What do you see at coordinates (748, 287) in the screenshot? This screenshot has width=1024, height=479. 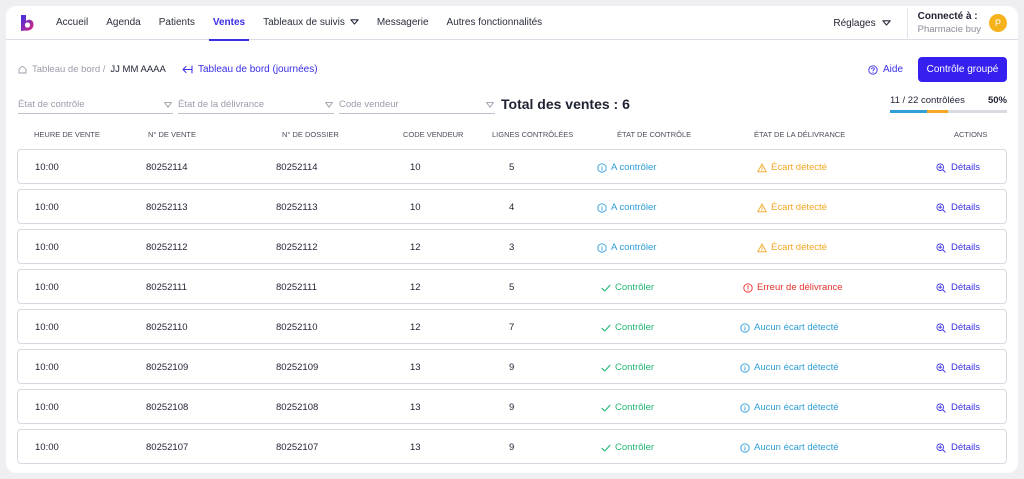 I see `error-circle-icon` at bounding box center [748, 287].